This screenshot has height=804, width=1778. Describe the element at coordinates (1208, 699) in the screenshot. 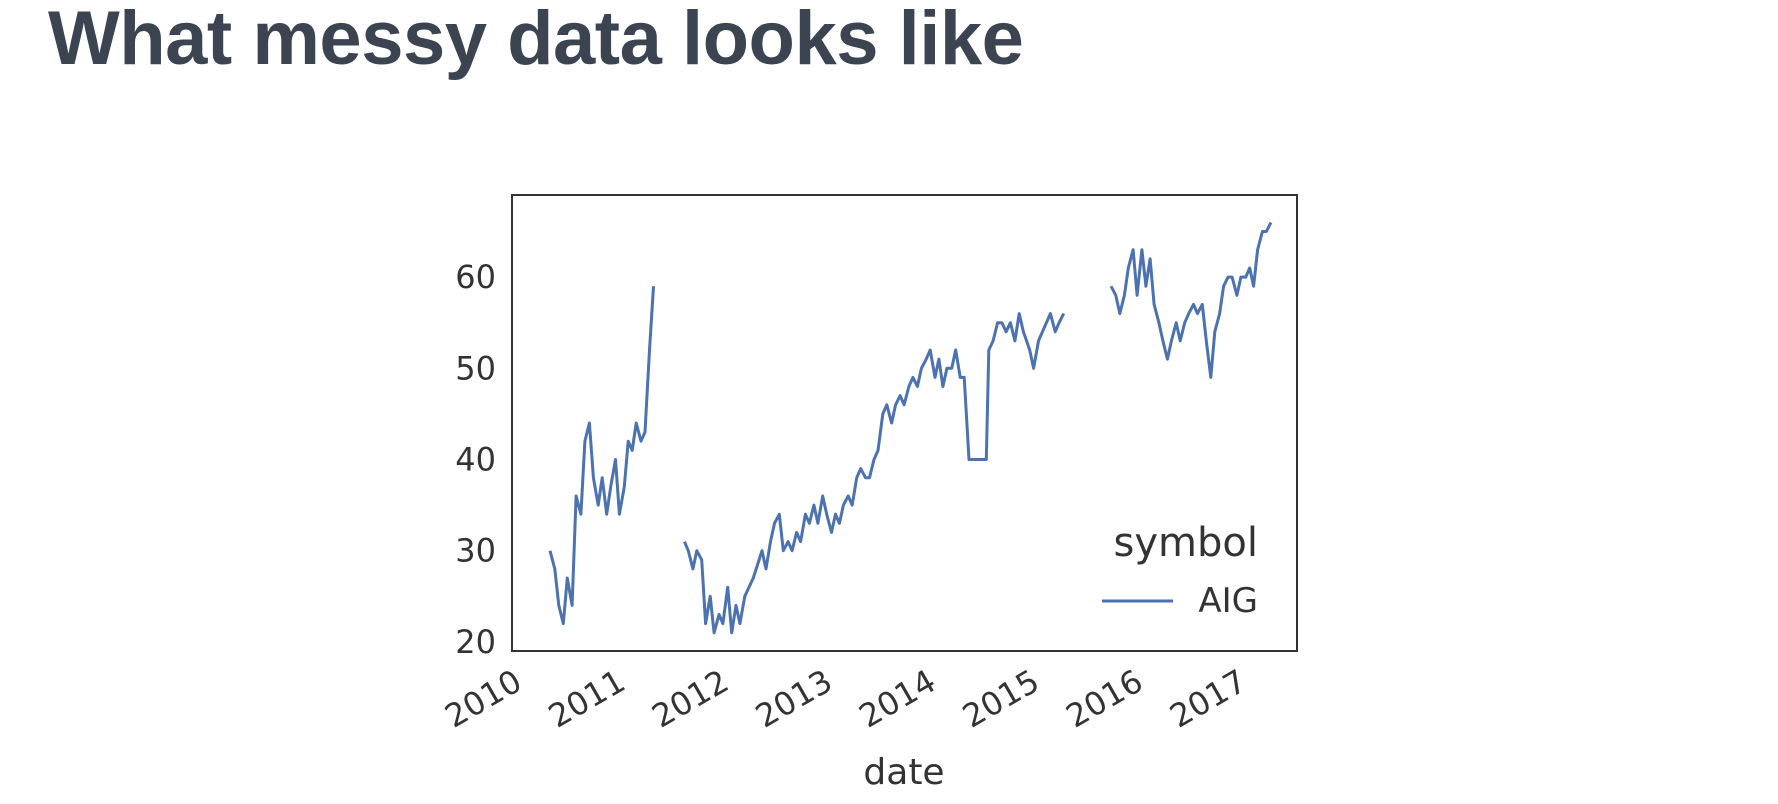

I see `x-tick-label: 2017` at that location.